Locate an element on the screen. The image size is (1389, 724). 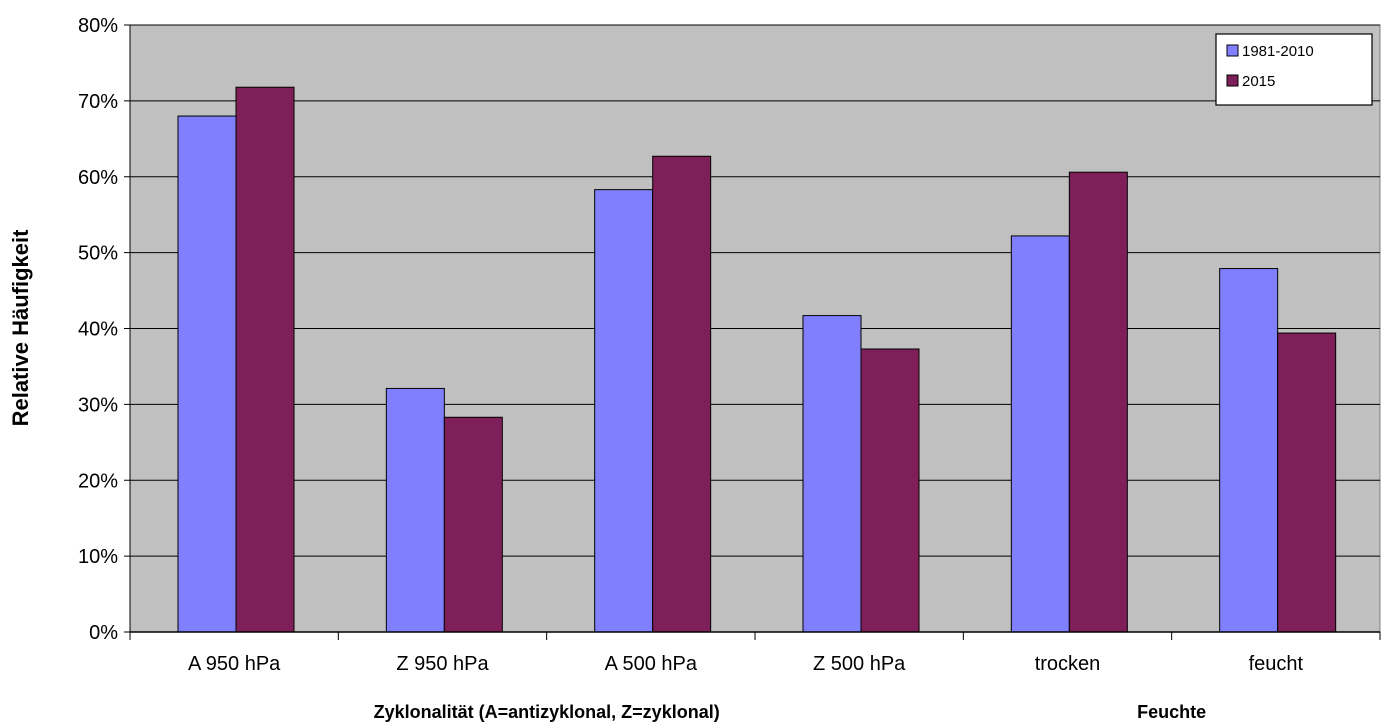
y-axis-title: Relative Häufigkeit is located at coordinates (20, 328).